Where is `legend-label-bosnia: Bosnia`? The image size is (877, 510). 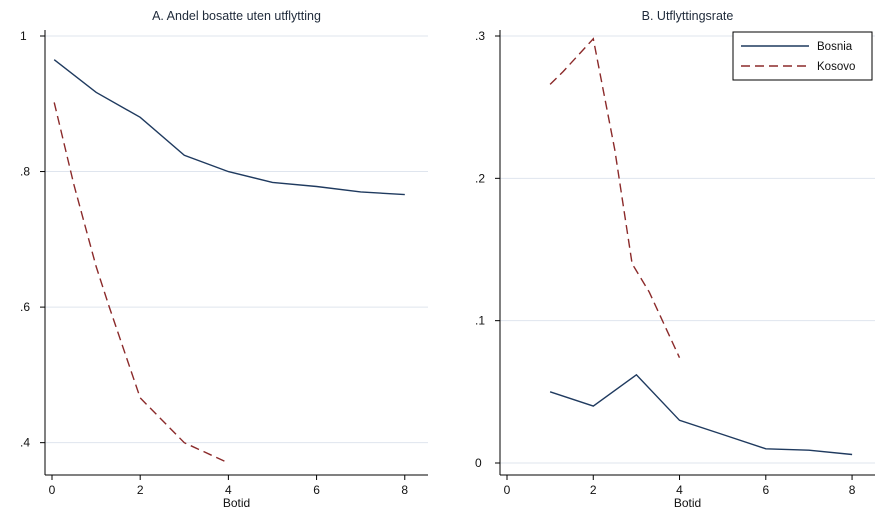
legend-label-bosnia: Bosnia is located at coordinates (835, 47).